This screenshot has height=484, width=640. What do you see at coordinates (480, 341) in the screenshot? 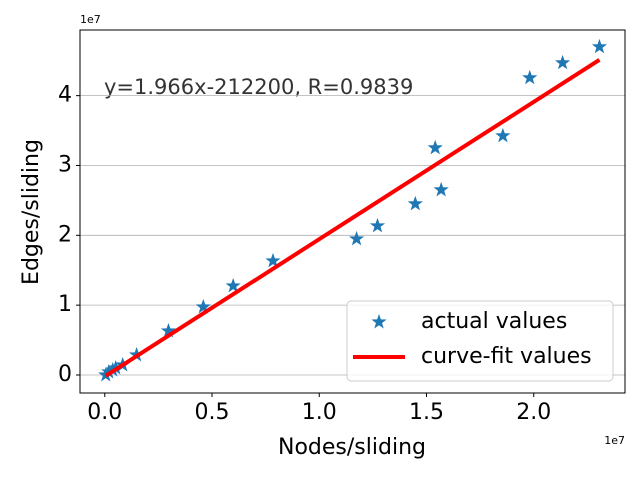
I see `legend` at bounding box center [480, 341].